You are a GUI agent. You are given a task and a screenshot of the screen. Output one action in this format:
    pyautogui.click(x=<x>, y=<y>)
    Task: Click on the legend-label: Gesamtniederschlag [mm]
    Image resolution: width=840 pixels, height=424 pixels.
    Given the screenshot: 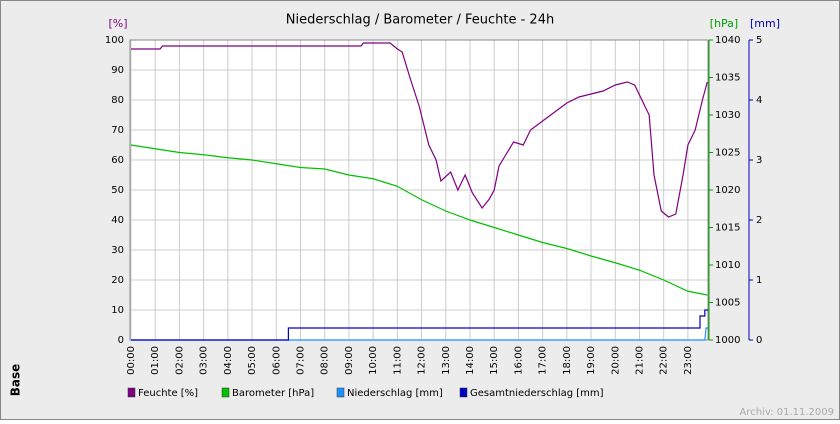 What is the action you would take?
    pyautogui.click(x=537, y=393)
    